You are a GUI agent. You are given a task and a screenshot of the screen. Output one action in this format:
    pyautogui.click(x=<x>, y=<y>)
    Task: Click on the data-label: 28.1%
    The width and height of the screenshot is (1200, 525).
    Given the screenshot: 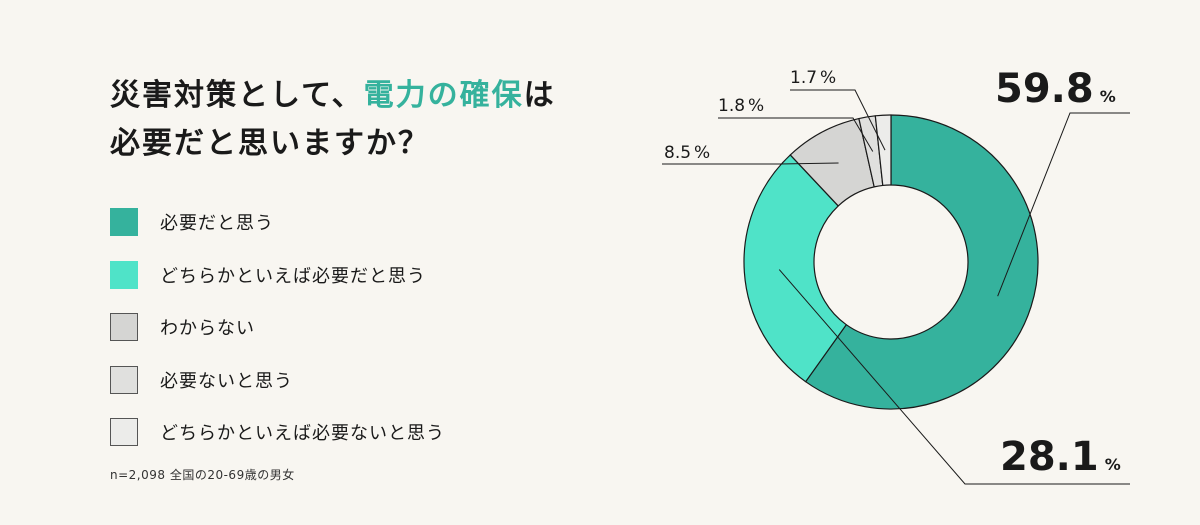 What is the action you would take?
    pyautogui.click(x=1060, y=457)
    